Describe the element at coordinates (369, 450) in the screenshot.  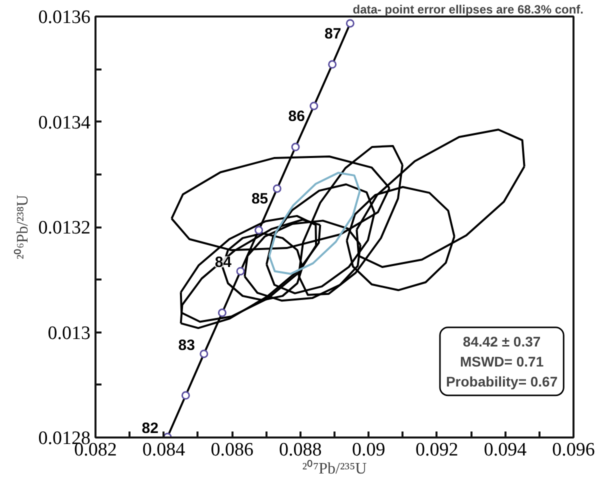
I see `x-tick-label: 0.09` at that location.